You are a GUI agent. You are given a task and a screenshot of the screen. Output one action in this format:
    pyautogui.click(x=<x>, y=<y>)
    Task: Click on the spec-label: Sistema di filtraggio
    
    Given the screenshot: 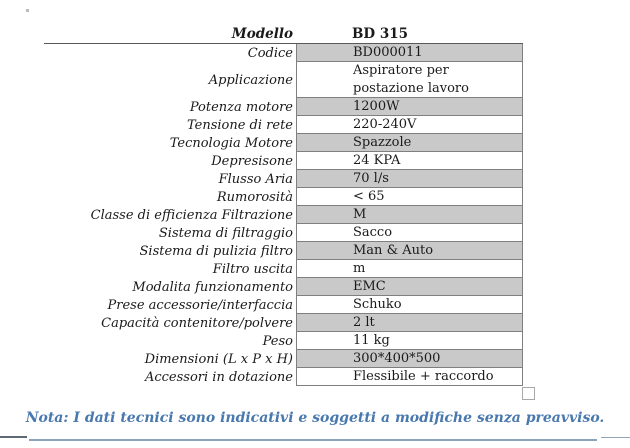 What is the action you would take?
    pyautogui.click(x=225, y=233)
    